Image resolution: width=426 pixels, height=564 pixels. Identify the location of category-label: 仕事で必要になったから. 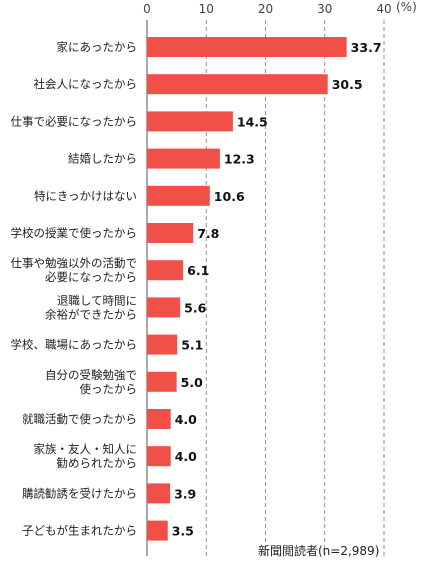
(74, 121).